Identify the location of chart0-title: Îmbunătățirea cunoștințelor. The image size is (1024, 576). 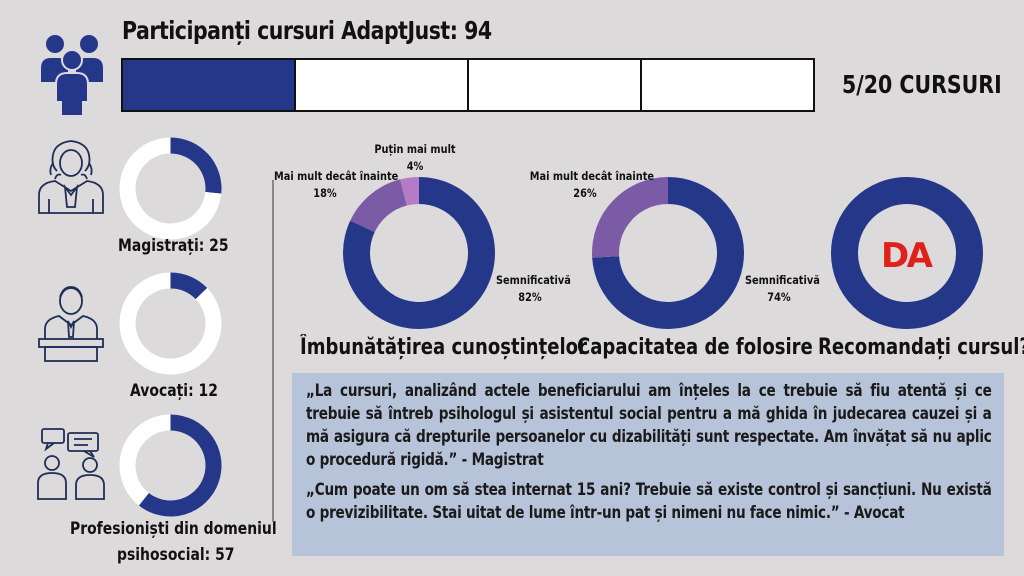
(443, 347).